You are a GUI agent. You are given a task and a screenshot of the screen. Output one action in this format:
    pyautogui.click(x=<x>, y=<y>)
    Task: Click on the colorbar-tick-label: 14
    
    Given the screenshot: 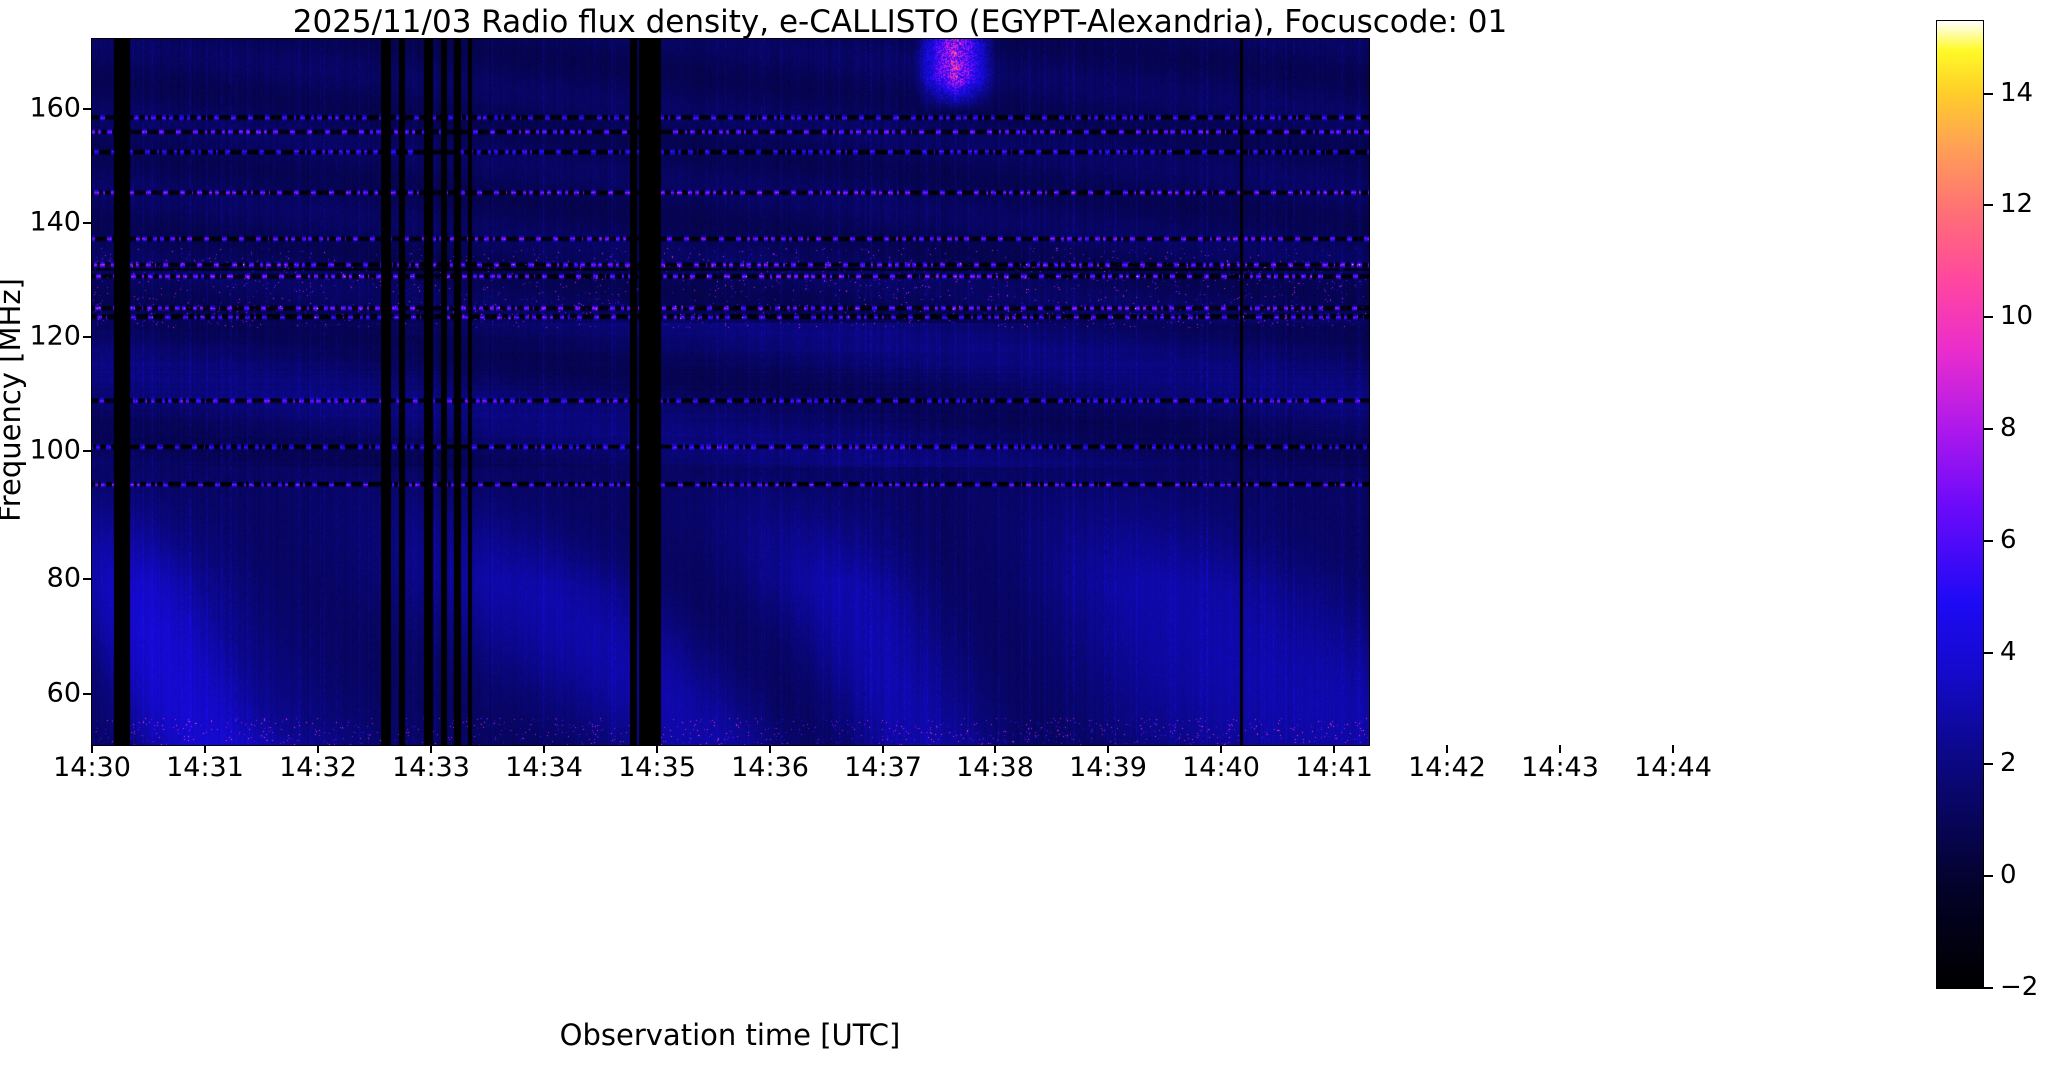 What is the action you would take?
    pyautogui.click(x=2017, y=92)
    